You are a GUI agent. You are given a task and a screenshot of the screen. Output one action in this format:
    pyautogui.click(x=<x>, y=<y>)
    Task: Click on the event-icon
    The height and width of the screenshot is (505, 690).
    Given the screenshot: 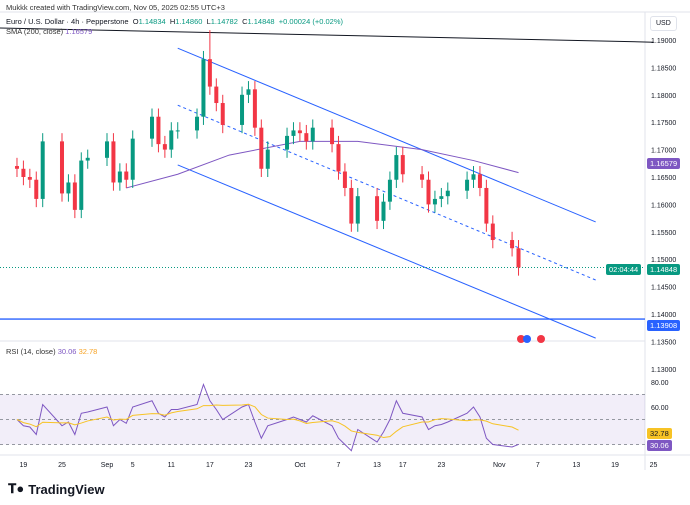 What is the action you would take?
    pyautogui.click(x=541, y=339)
    